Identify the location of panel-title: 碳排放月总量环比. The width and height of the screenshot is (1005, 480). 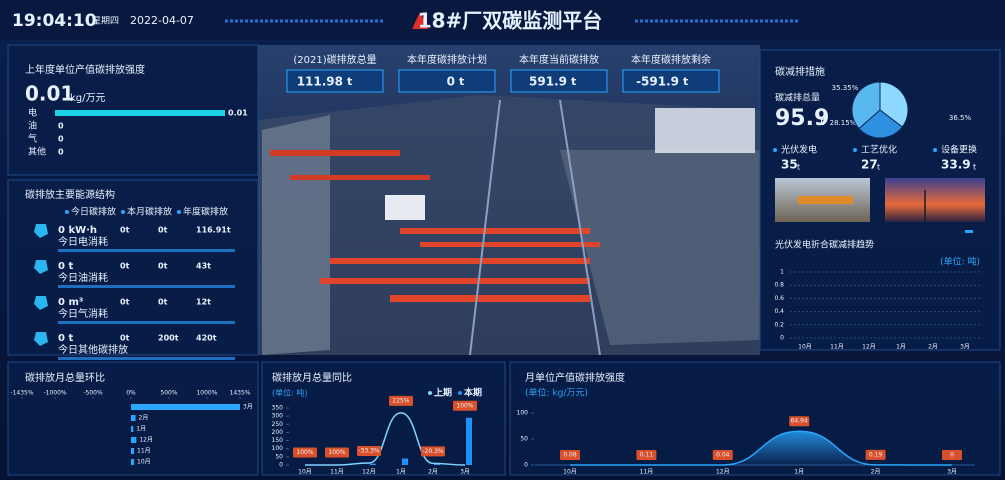
(65, 377).